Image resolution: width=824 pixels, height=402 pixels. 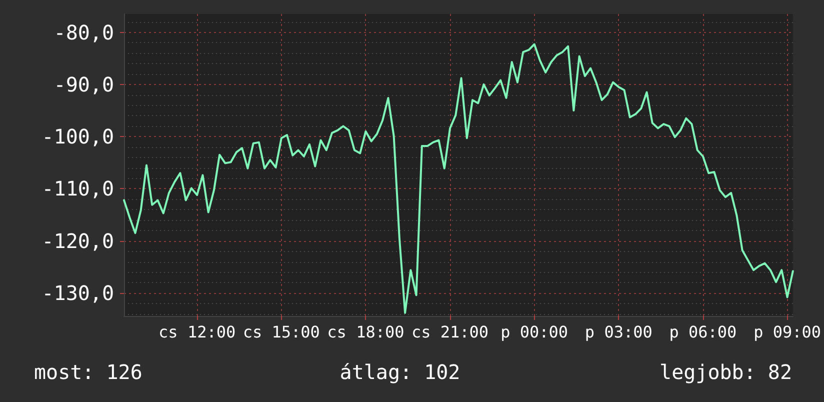 I want to click on y-tick-label: -130,0, so click(x=78, y=293).